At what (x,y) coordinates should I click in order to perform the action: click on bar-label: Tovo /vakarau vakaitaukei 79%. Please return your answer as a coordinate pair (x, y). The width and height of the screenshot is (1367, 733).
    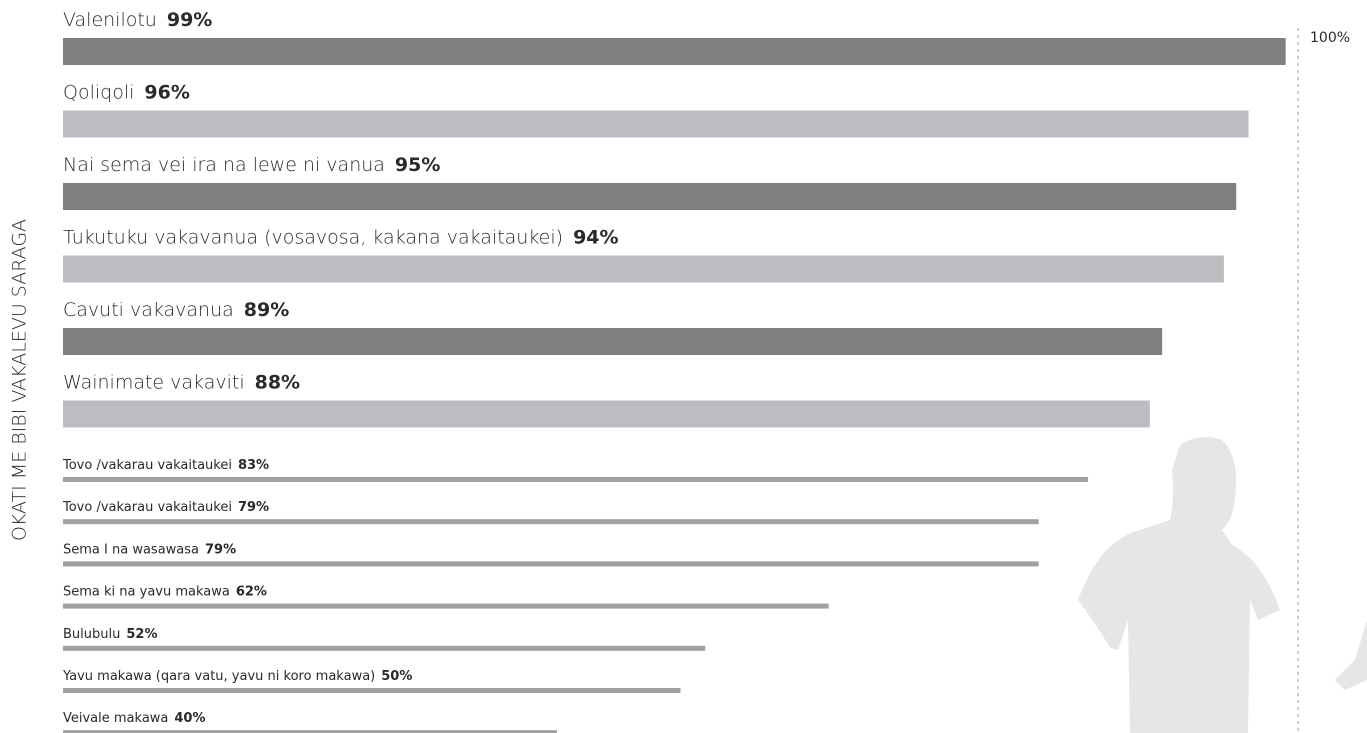
    Looking at the image, I should click on (165, 507).